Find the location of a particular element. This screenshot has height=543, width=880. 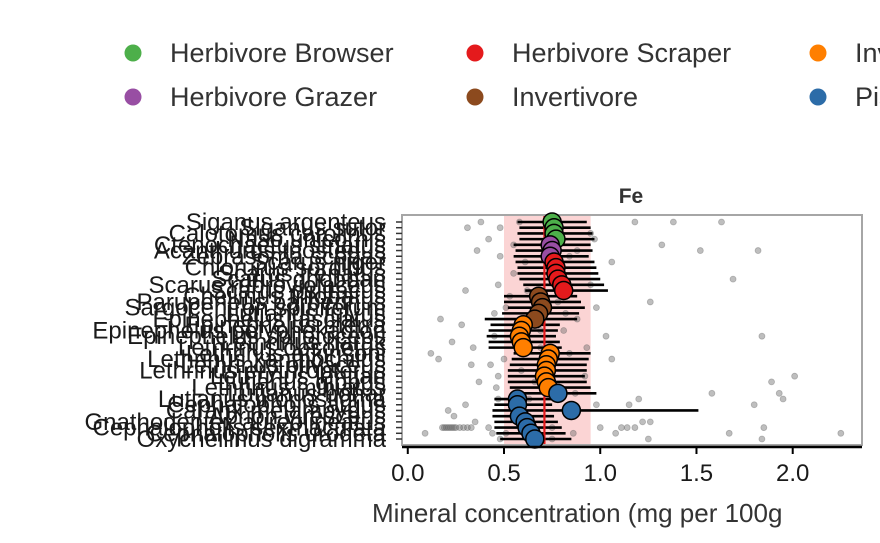

y-label-cheilinus-trilobatus: Cheilinus trilobatus is located at coordinates (284, 296).